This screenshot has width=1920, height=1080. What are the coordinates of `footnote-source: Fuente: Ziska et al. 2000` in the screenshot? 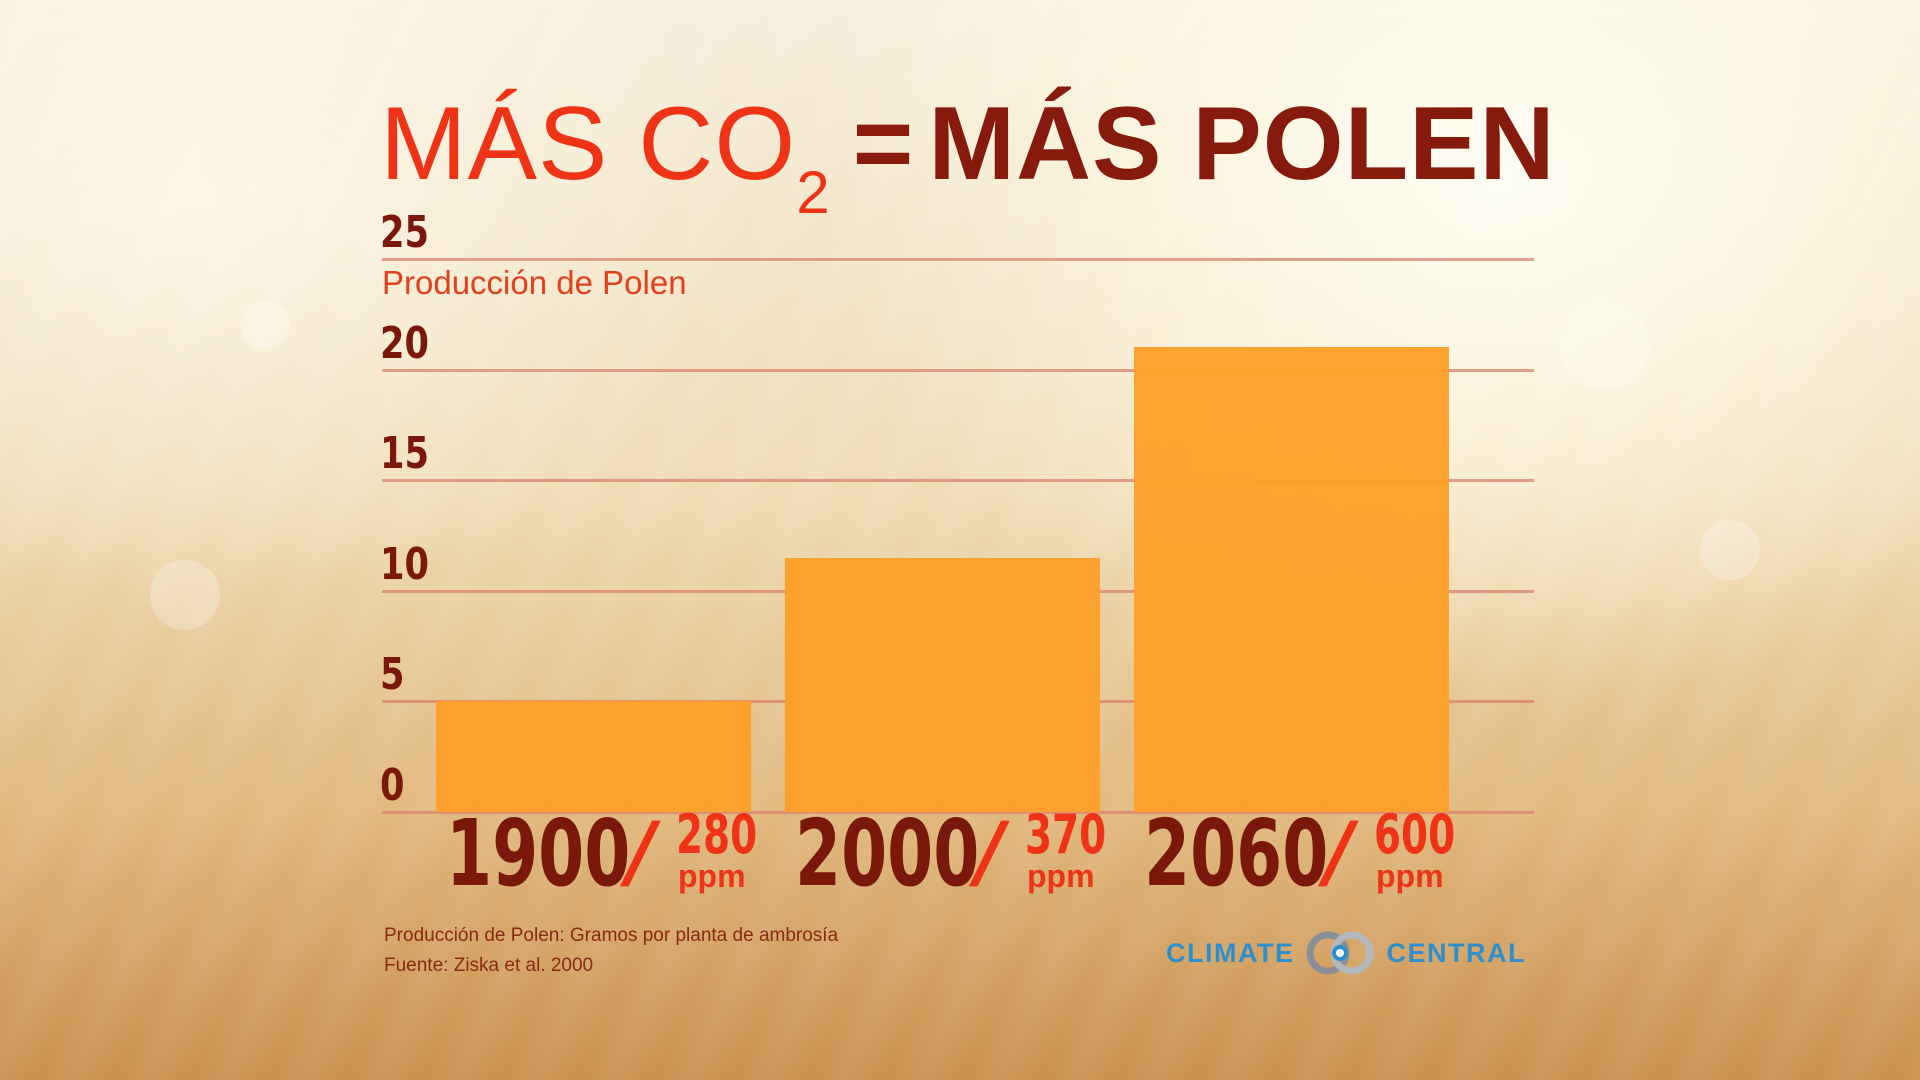 It's located at (489, 965).